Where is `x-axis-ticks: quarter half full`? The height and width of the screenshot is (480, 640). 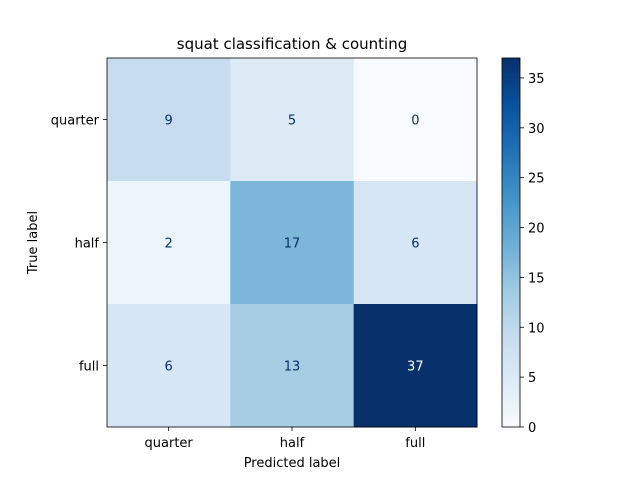
x-axis-ticks: quarter half full is located at coordinates (285, 439).